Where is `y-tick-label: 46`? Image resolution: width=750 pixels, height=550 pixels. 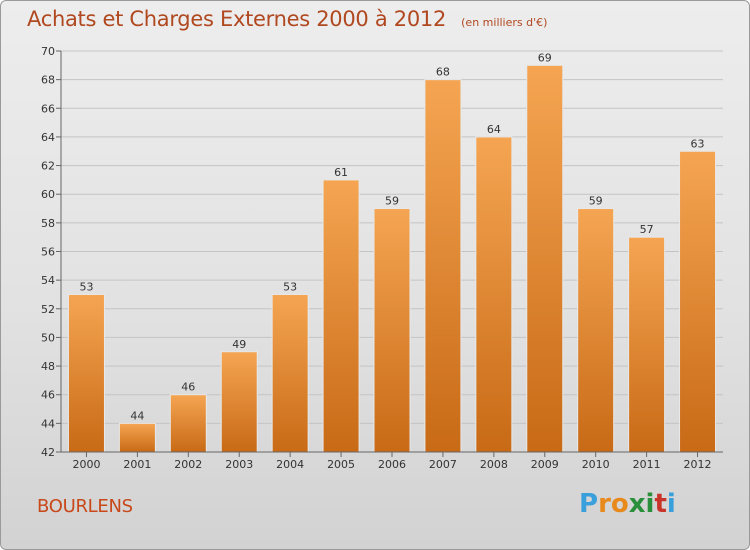 y-tick-label: 46 is located at coordinates (48, 395).